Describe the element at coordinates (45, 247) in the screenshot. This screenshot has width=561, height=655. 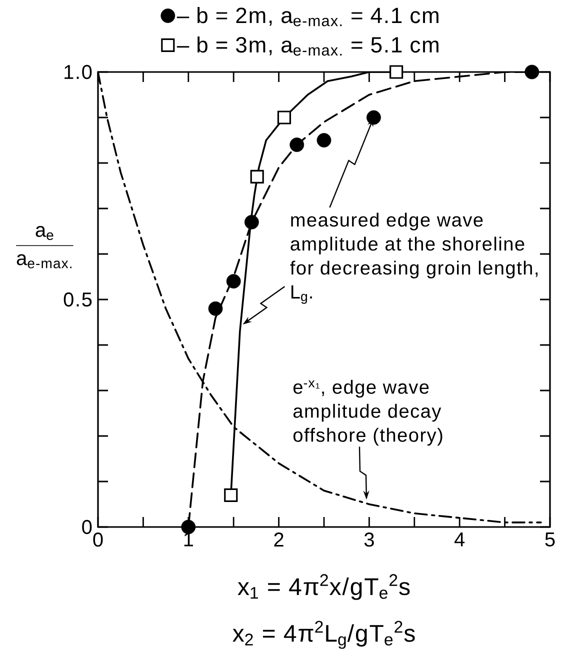
I see `y-axis-title: $\frac{\text{a}_{\text{e}}}{\text{a}_{\text{e-max.}}}$` at that location.